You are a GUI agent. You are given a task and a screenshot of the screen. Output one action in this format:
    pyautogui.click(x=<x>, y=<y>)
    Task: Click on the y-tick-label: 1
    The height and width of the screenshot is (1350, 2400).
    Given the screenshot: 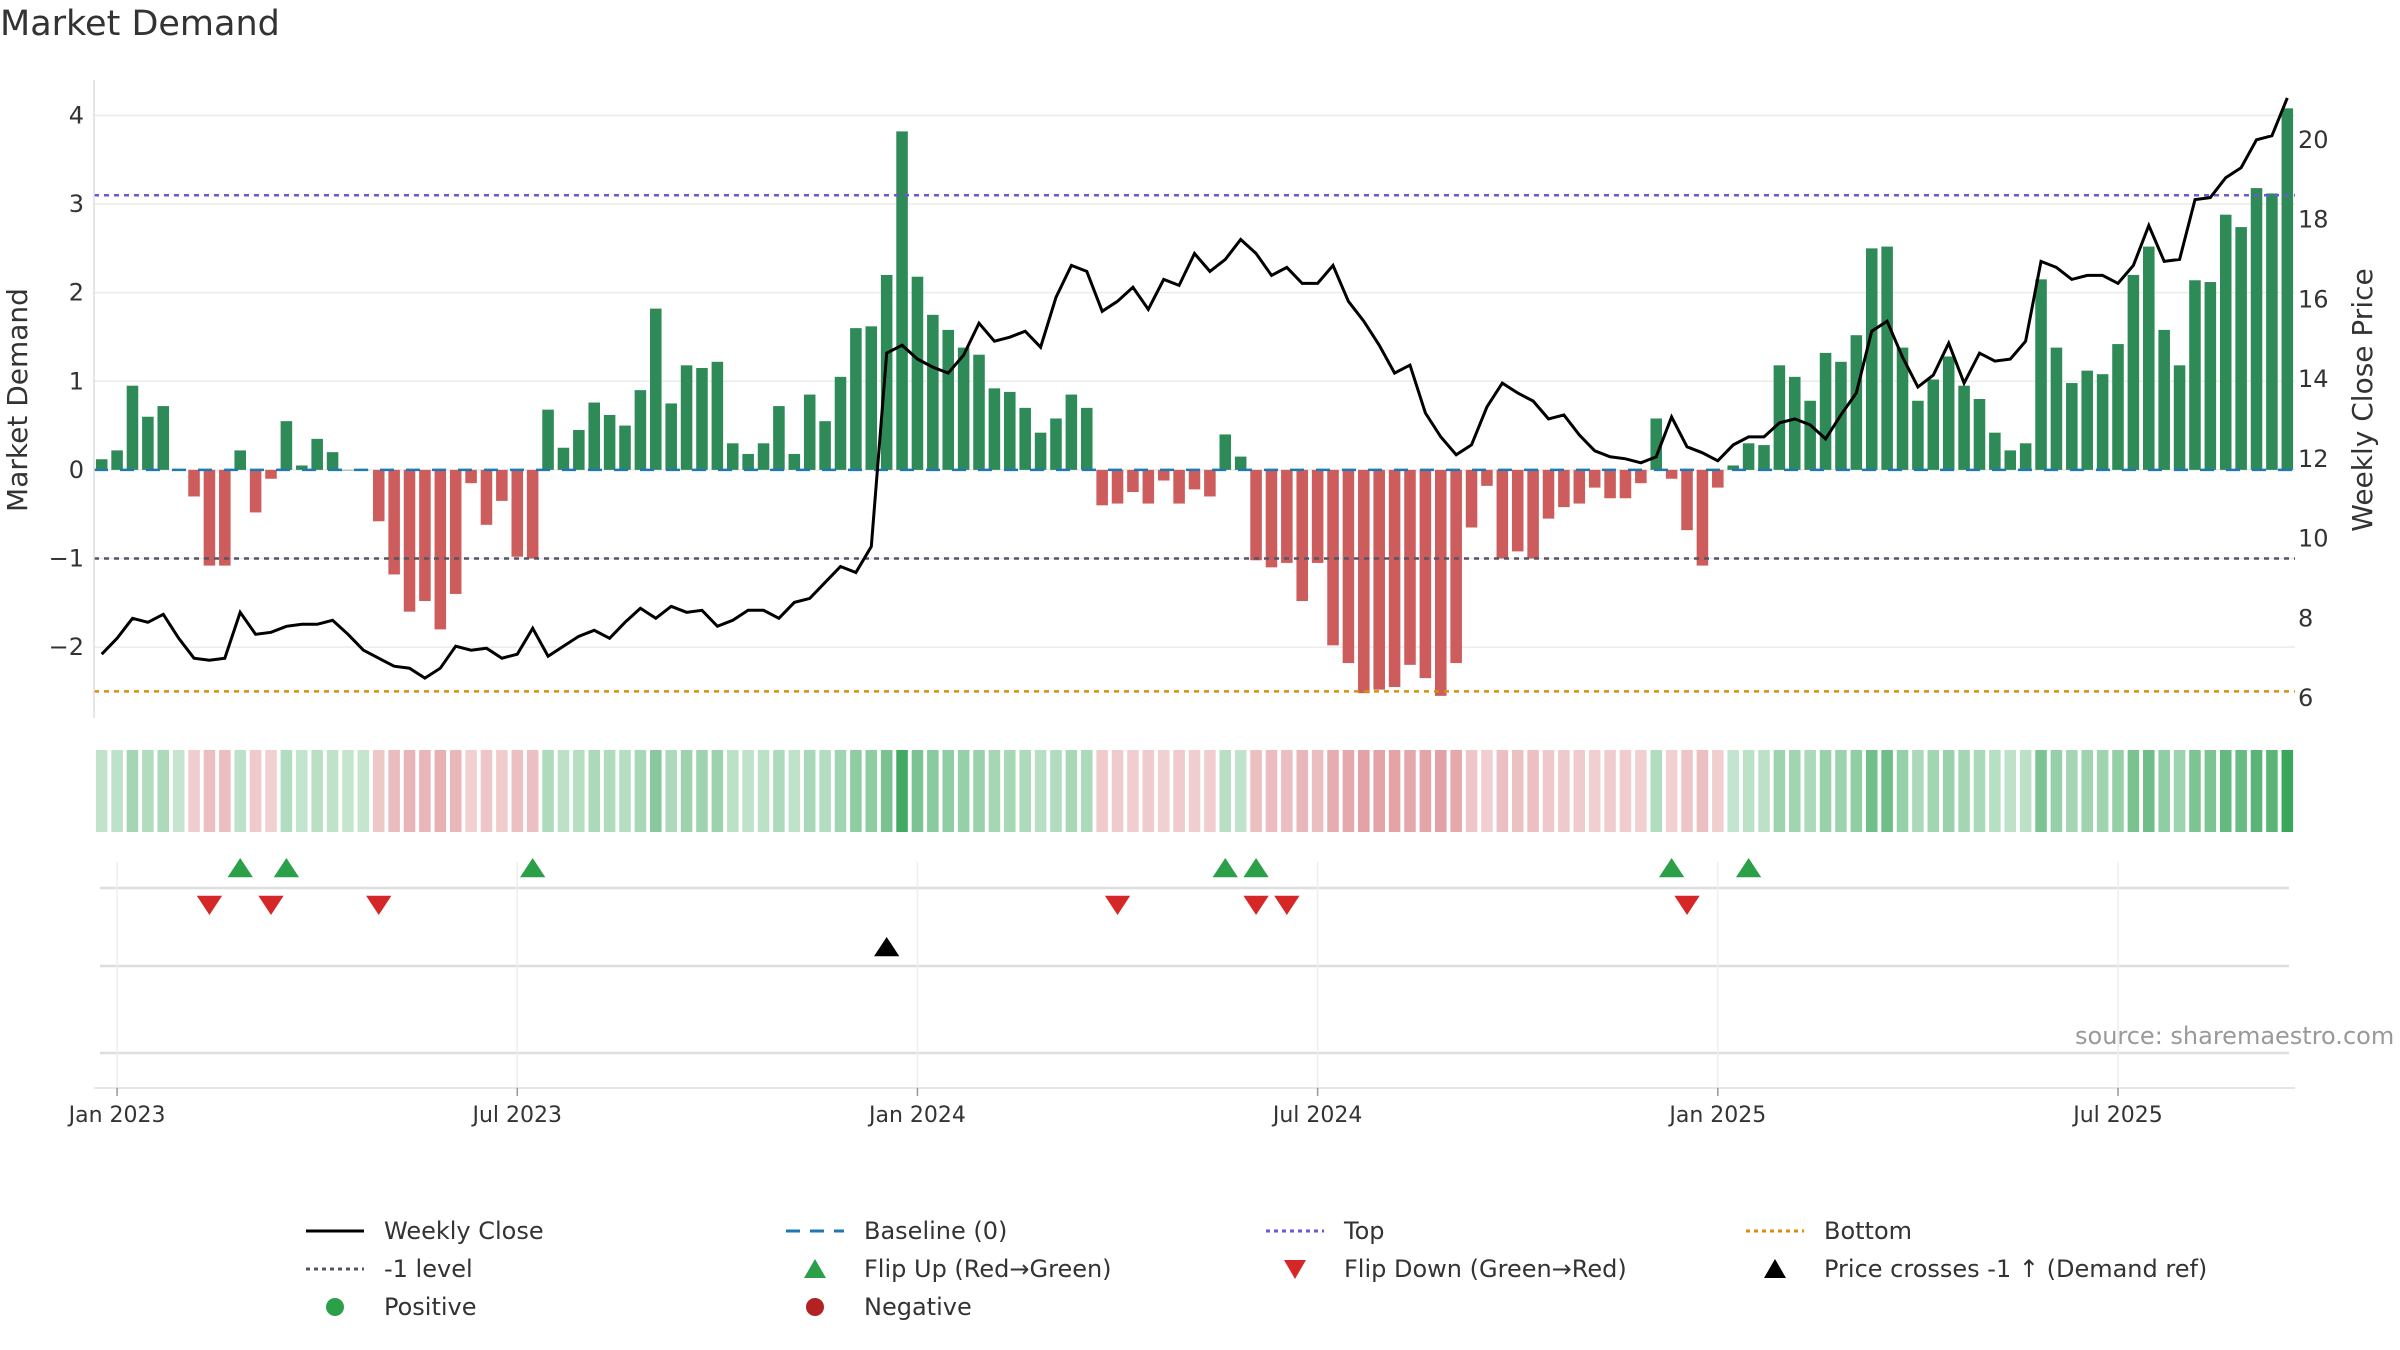 What is the action you would take?
    pyautogui.click(x=76, y=381)
    